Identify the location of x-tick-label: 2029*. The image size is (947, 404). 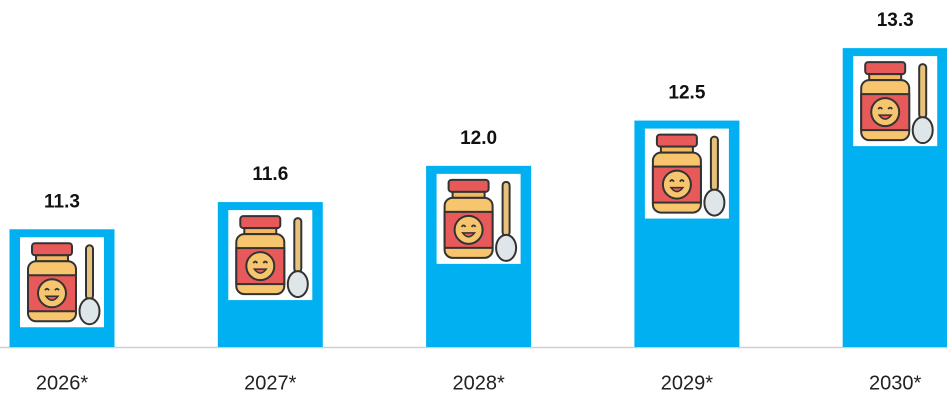
(687, 383).